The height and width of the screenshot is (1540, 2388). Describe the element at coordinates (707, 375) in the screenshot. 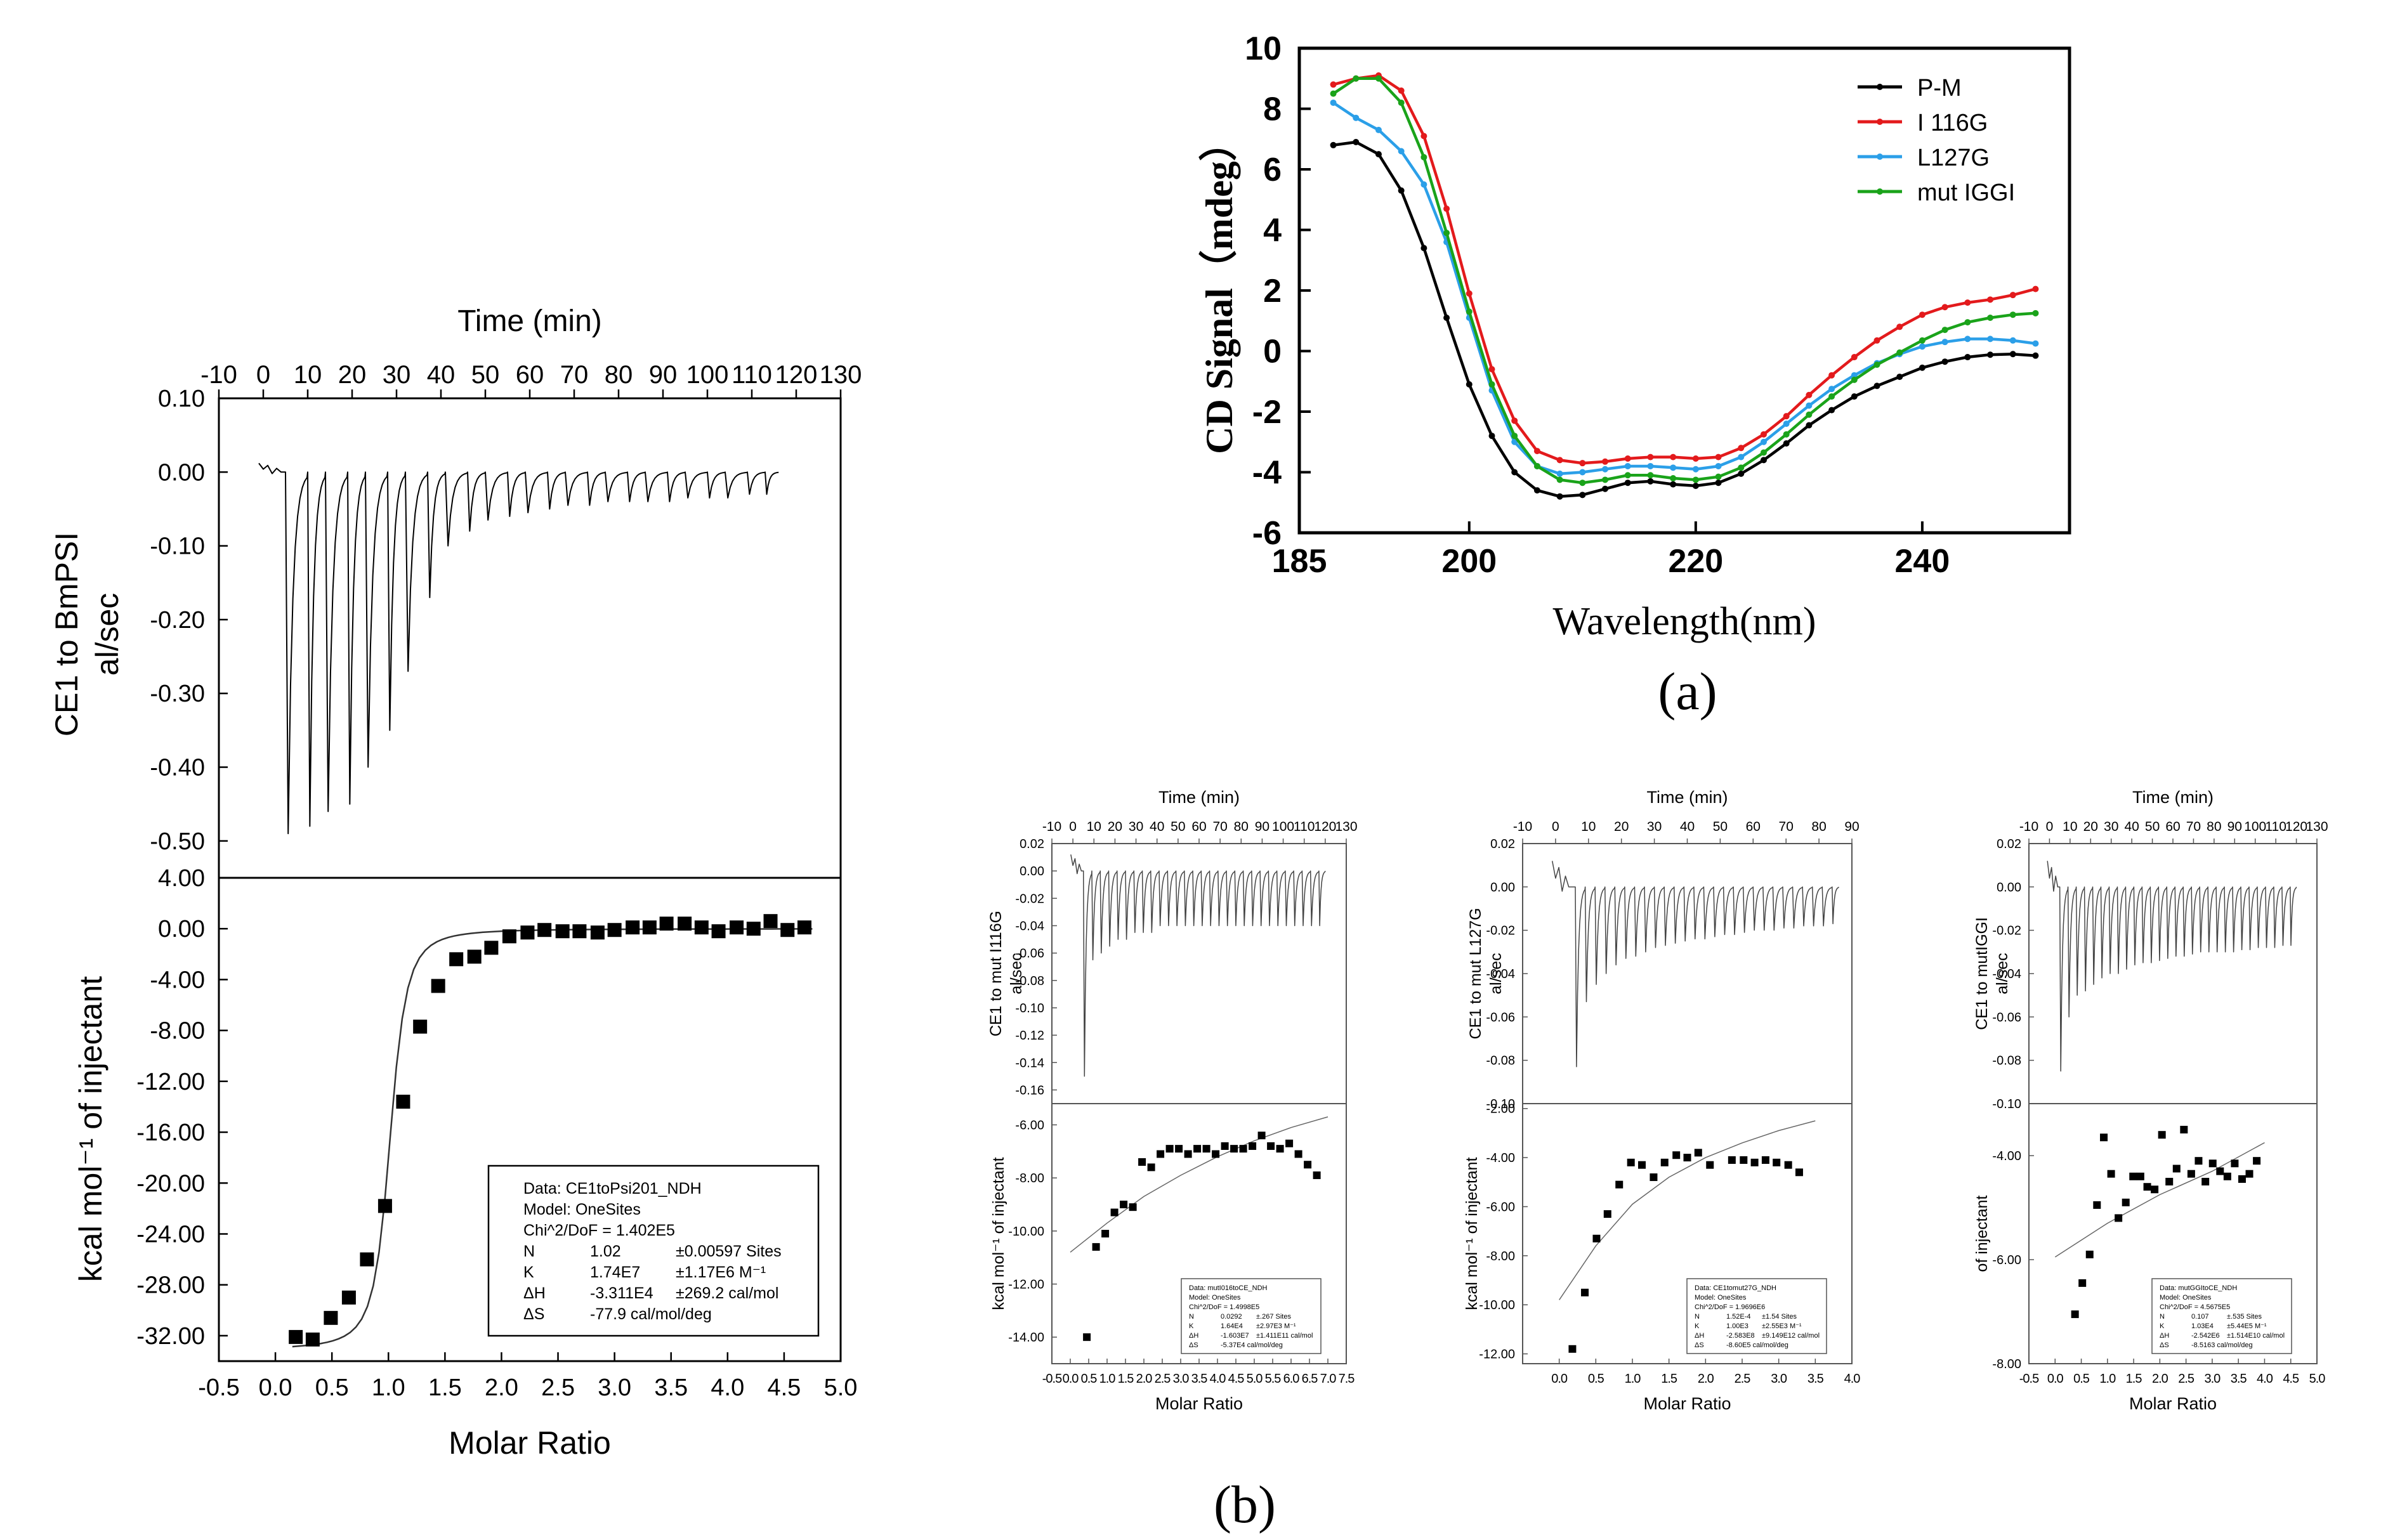

I see `itc-main-time-tick-label: 100` at that location.